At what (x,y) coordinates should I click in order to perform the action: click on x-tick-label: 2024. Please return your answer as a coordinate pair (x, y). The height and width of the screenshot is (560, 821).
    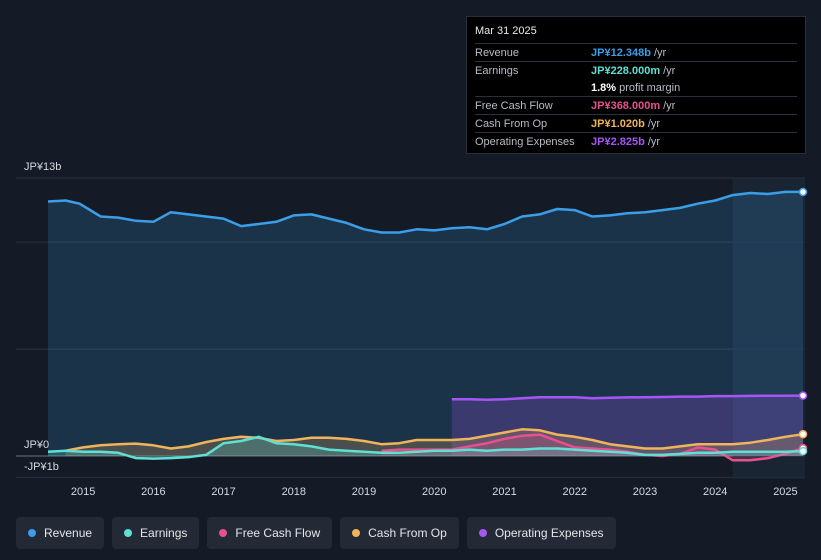
    Looking at the image, I should click on (715, 492).